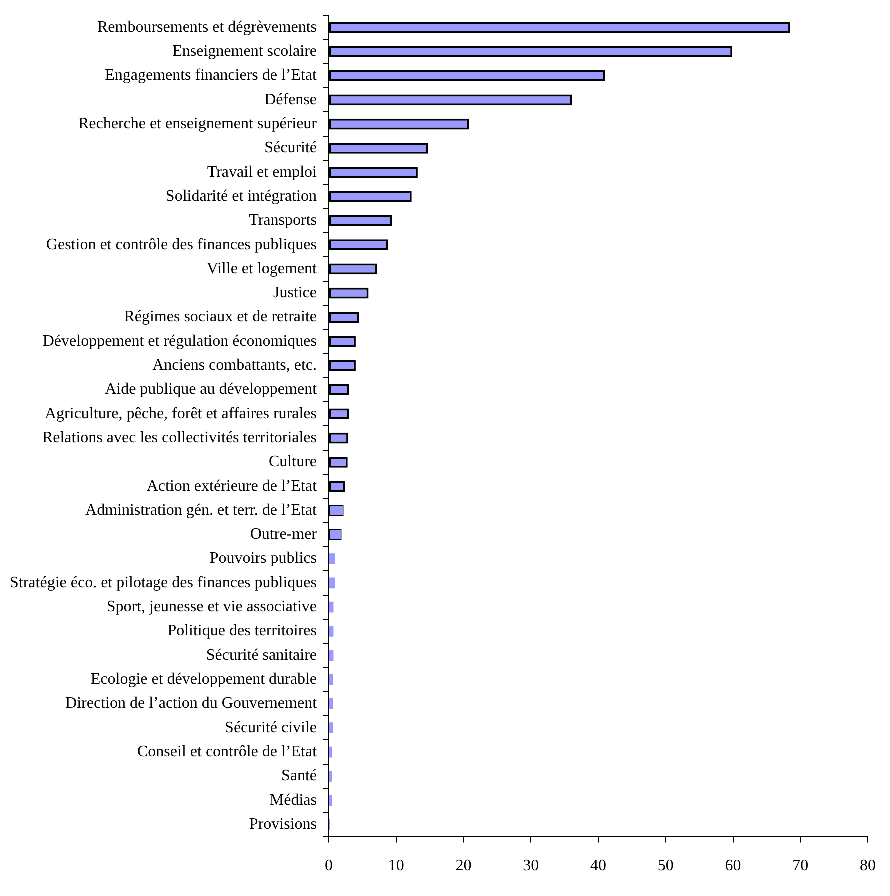 The height and width of the screenshot is (896, 890). What do you see at coordinates (208, 27) in the screenshot?
I see `y-tick-label: Remboursements et dégrèvements` at bounding box center [208, 27].